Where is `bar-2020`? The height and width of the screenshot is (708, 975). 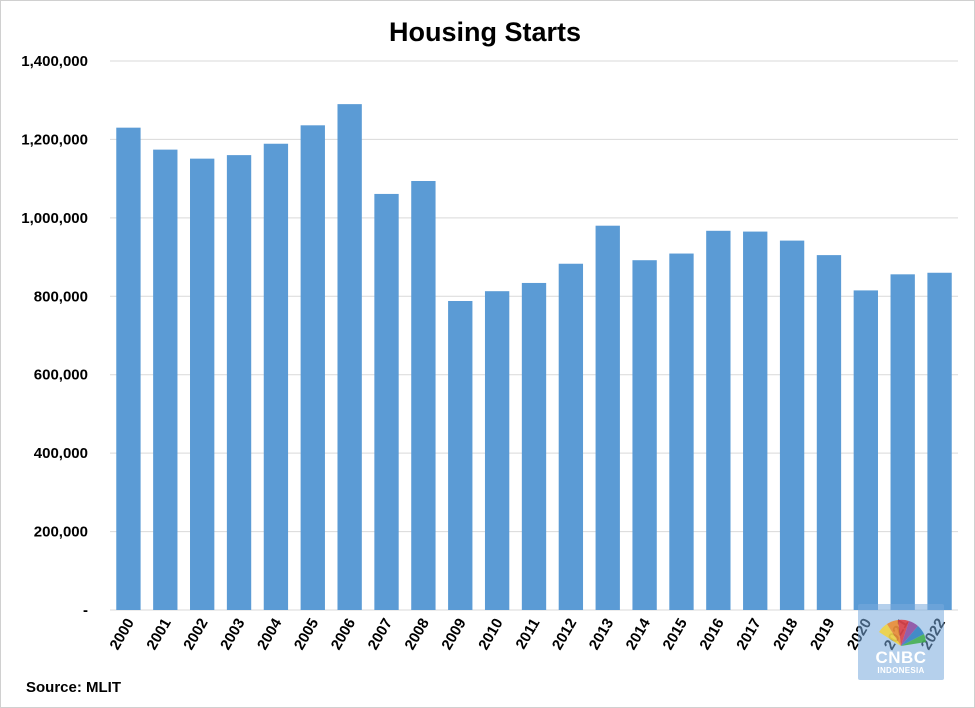
bar-2020 is located at coordinates (865, 450).